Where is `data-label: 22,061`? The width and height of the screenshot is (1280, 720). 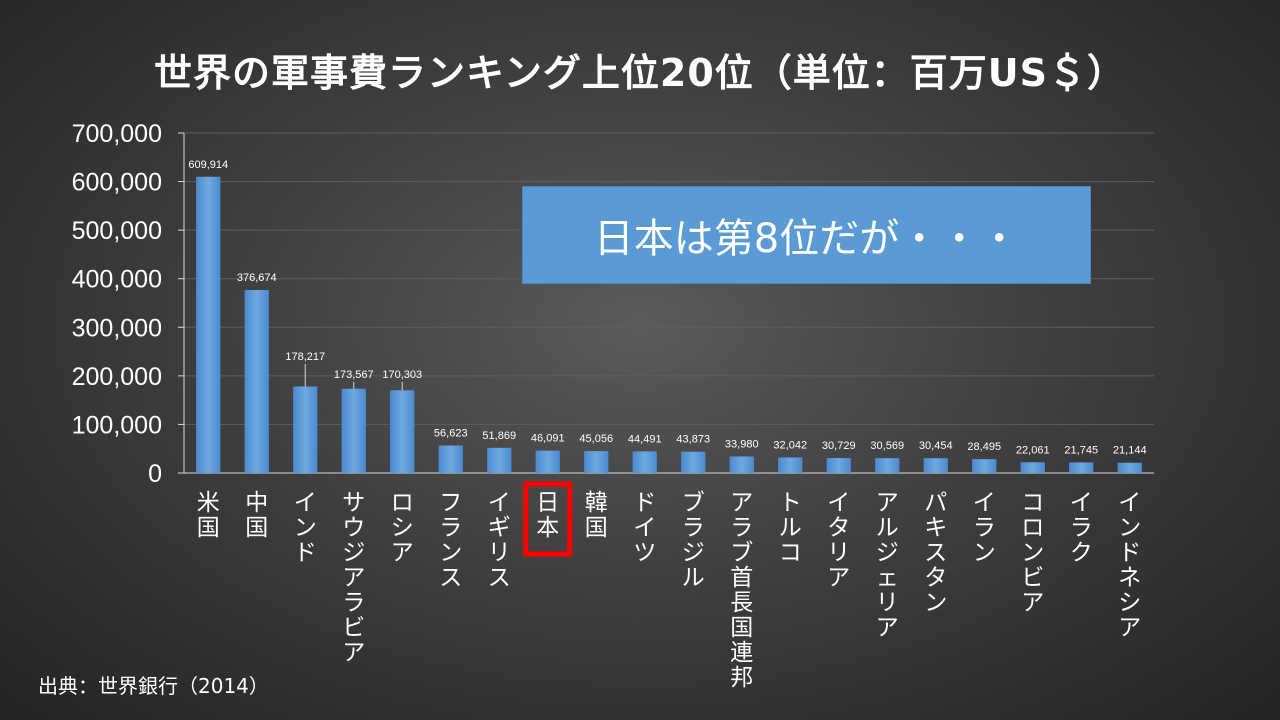 data-label: 22,061 is located at coordinates (1033, 450).